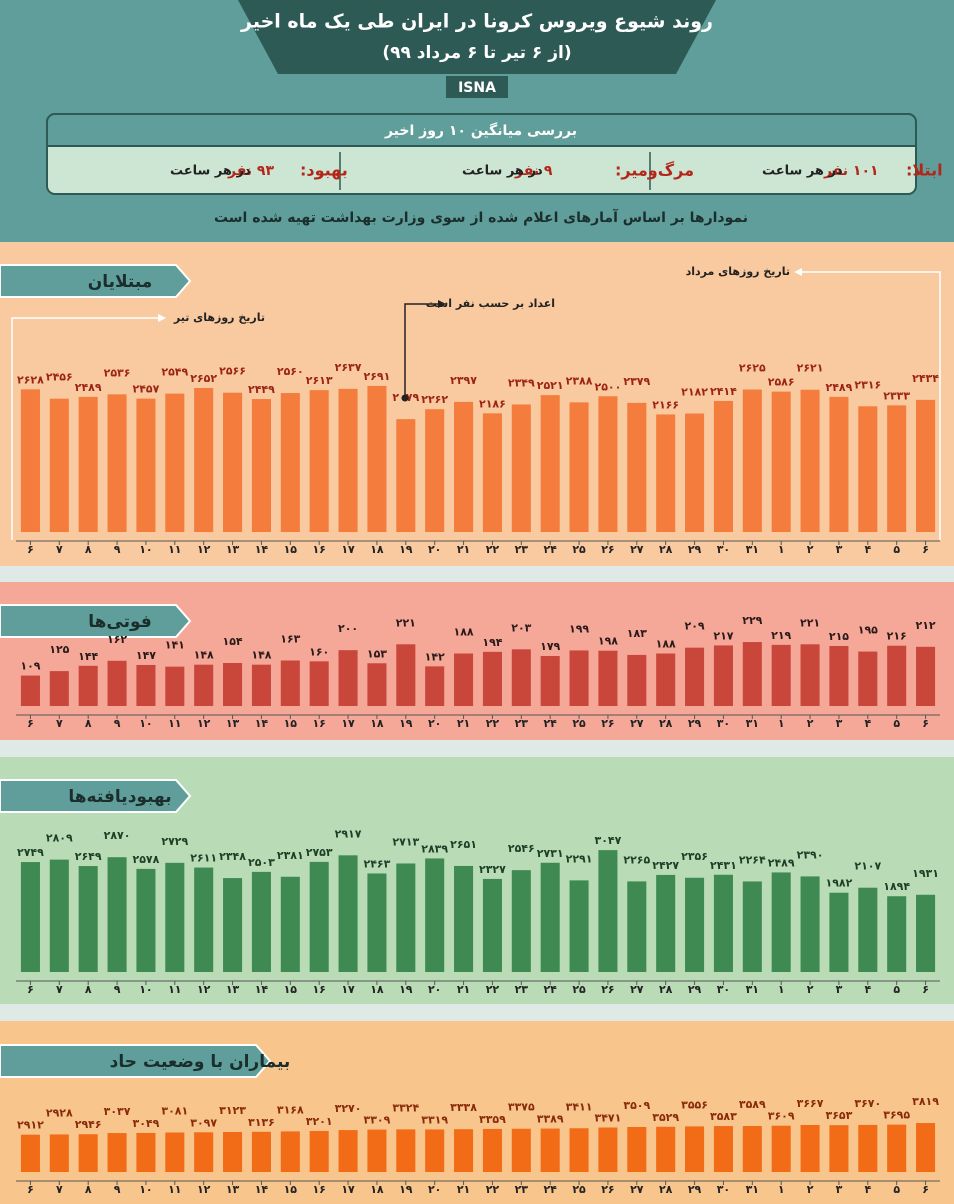  What do you see at coordinates (781, 1116) in the screenshot?
I see `value-label: ۳۶۰۹` at bounding box center [781, 1116].